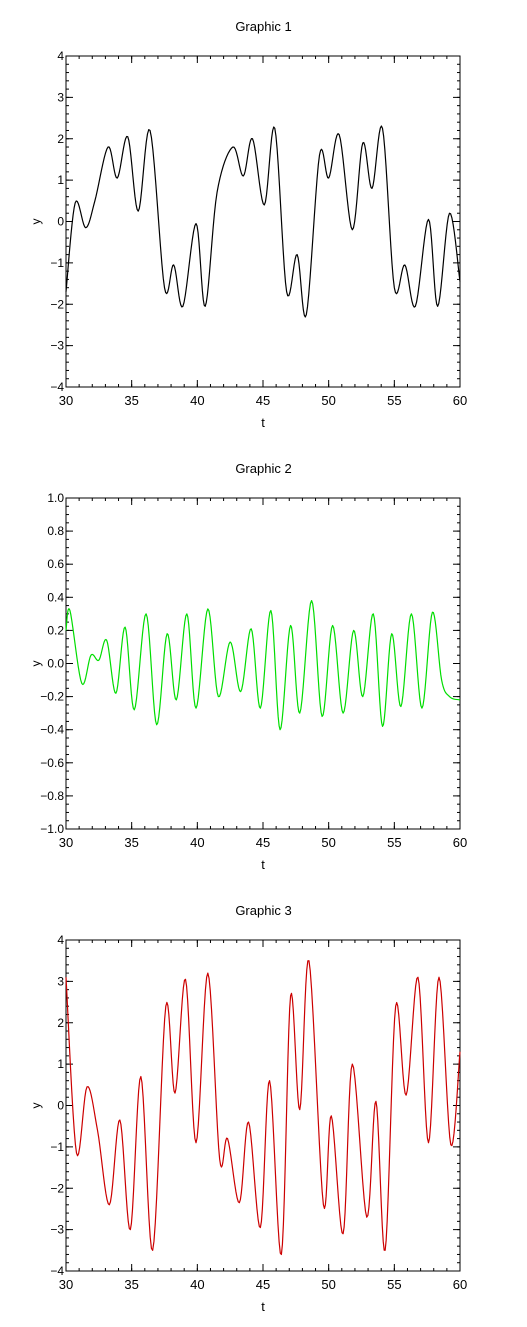  Describe the element at coordinates (55, 597) in the screenshot. I see `y-tick-label: 0.4` at that location.